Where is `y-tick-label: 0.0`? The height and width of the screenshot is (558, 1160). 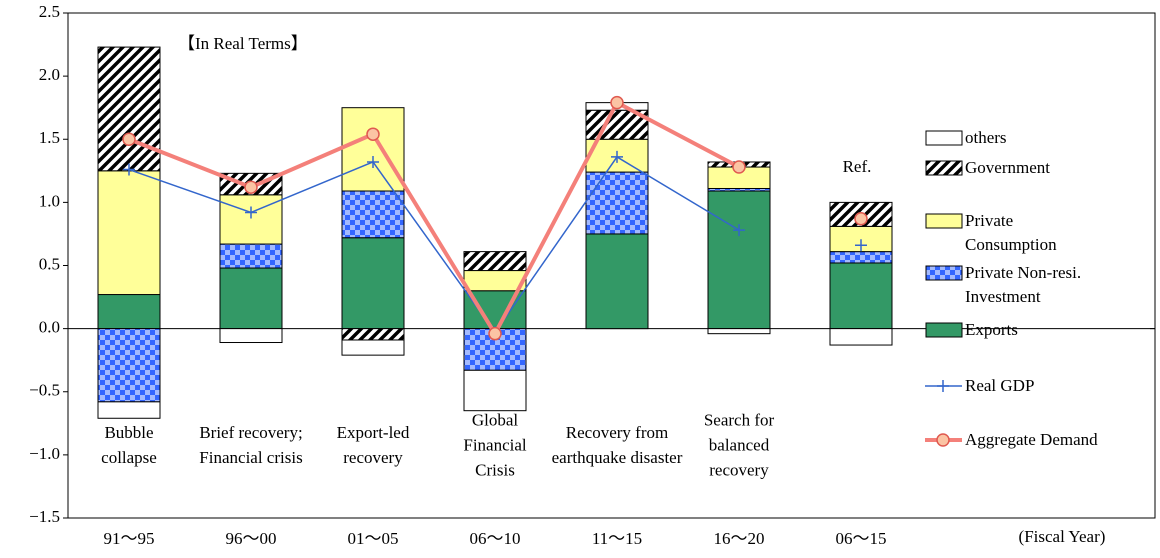
y-tick-label: 0.0 is located at coordinates (49, 327).